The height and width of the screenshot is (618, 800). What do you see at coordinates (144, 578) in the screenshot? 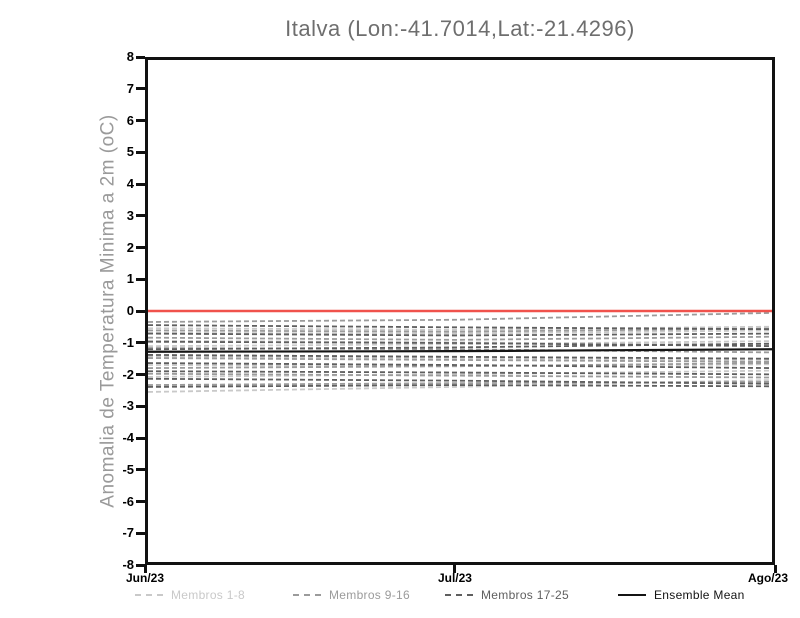
I see `x-tick-label-Jun-23: Jun/23` at bounding box center [144, 578].